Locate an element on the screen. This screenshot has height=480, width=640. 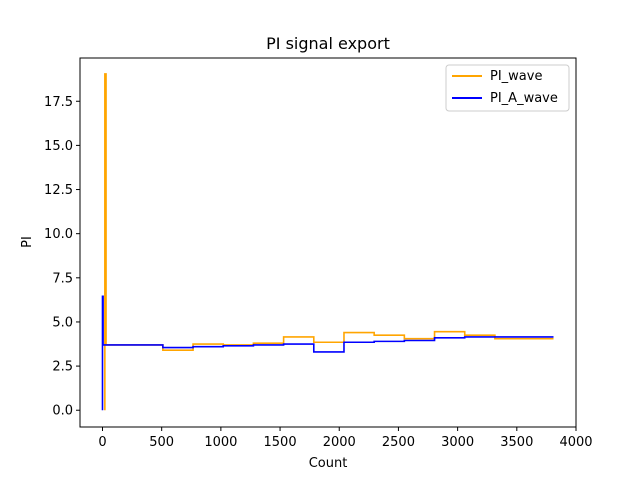
y-axis-label: PI is located at coordinates (27, 242).